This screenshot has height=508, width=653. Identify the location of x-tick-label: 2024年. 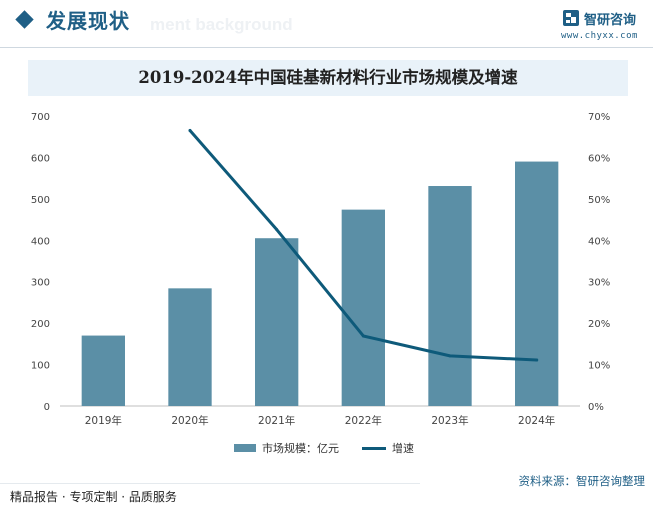
(536, 420).